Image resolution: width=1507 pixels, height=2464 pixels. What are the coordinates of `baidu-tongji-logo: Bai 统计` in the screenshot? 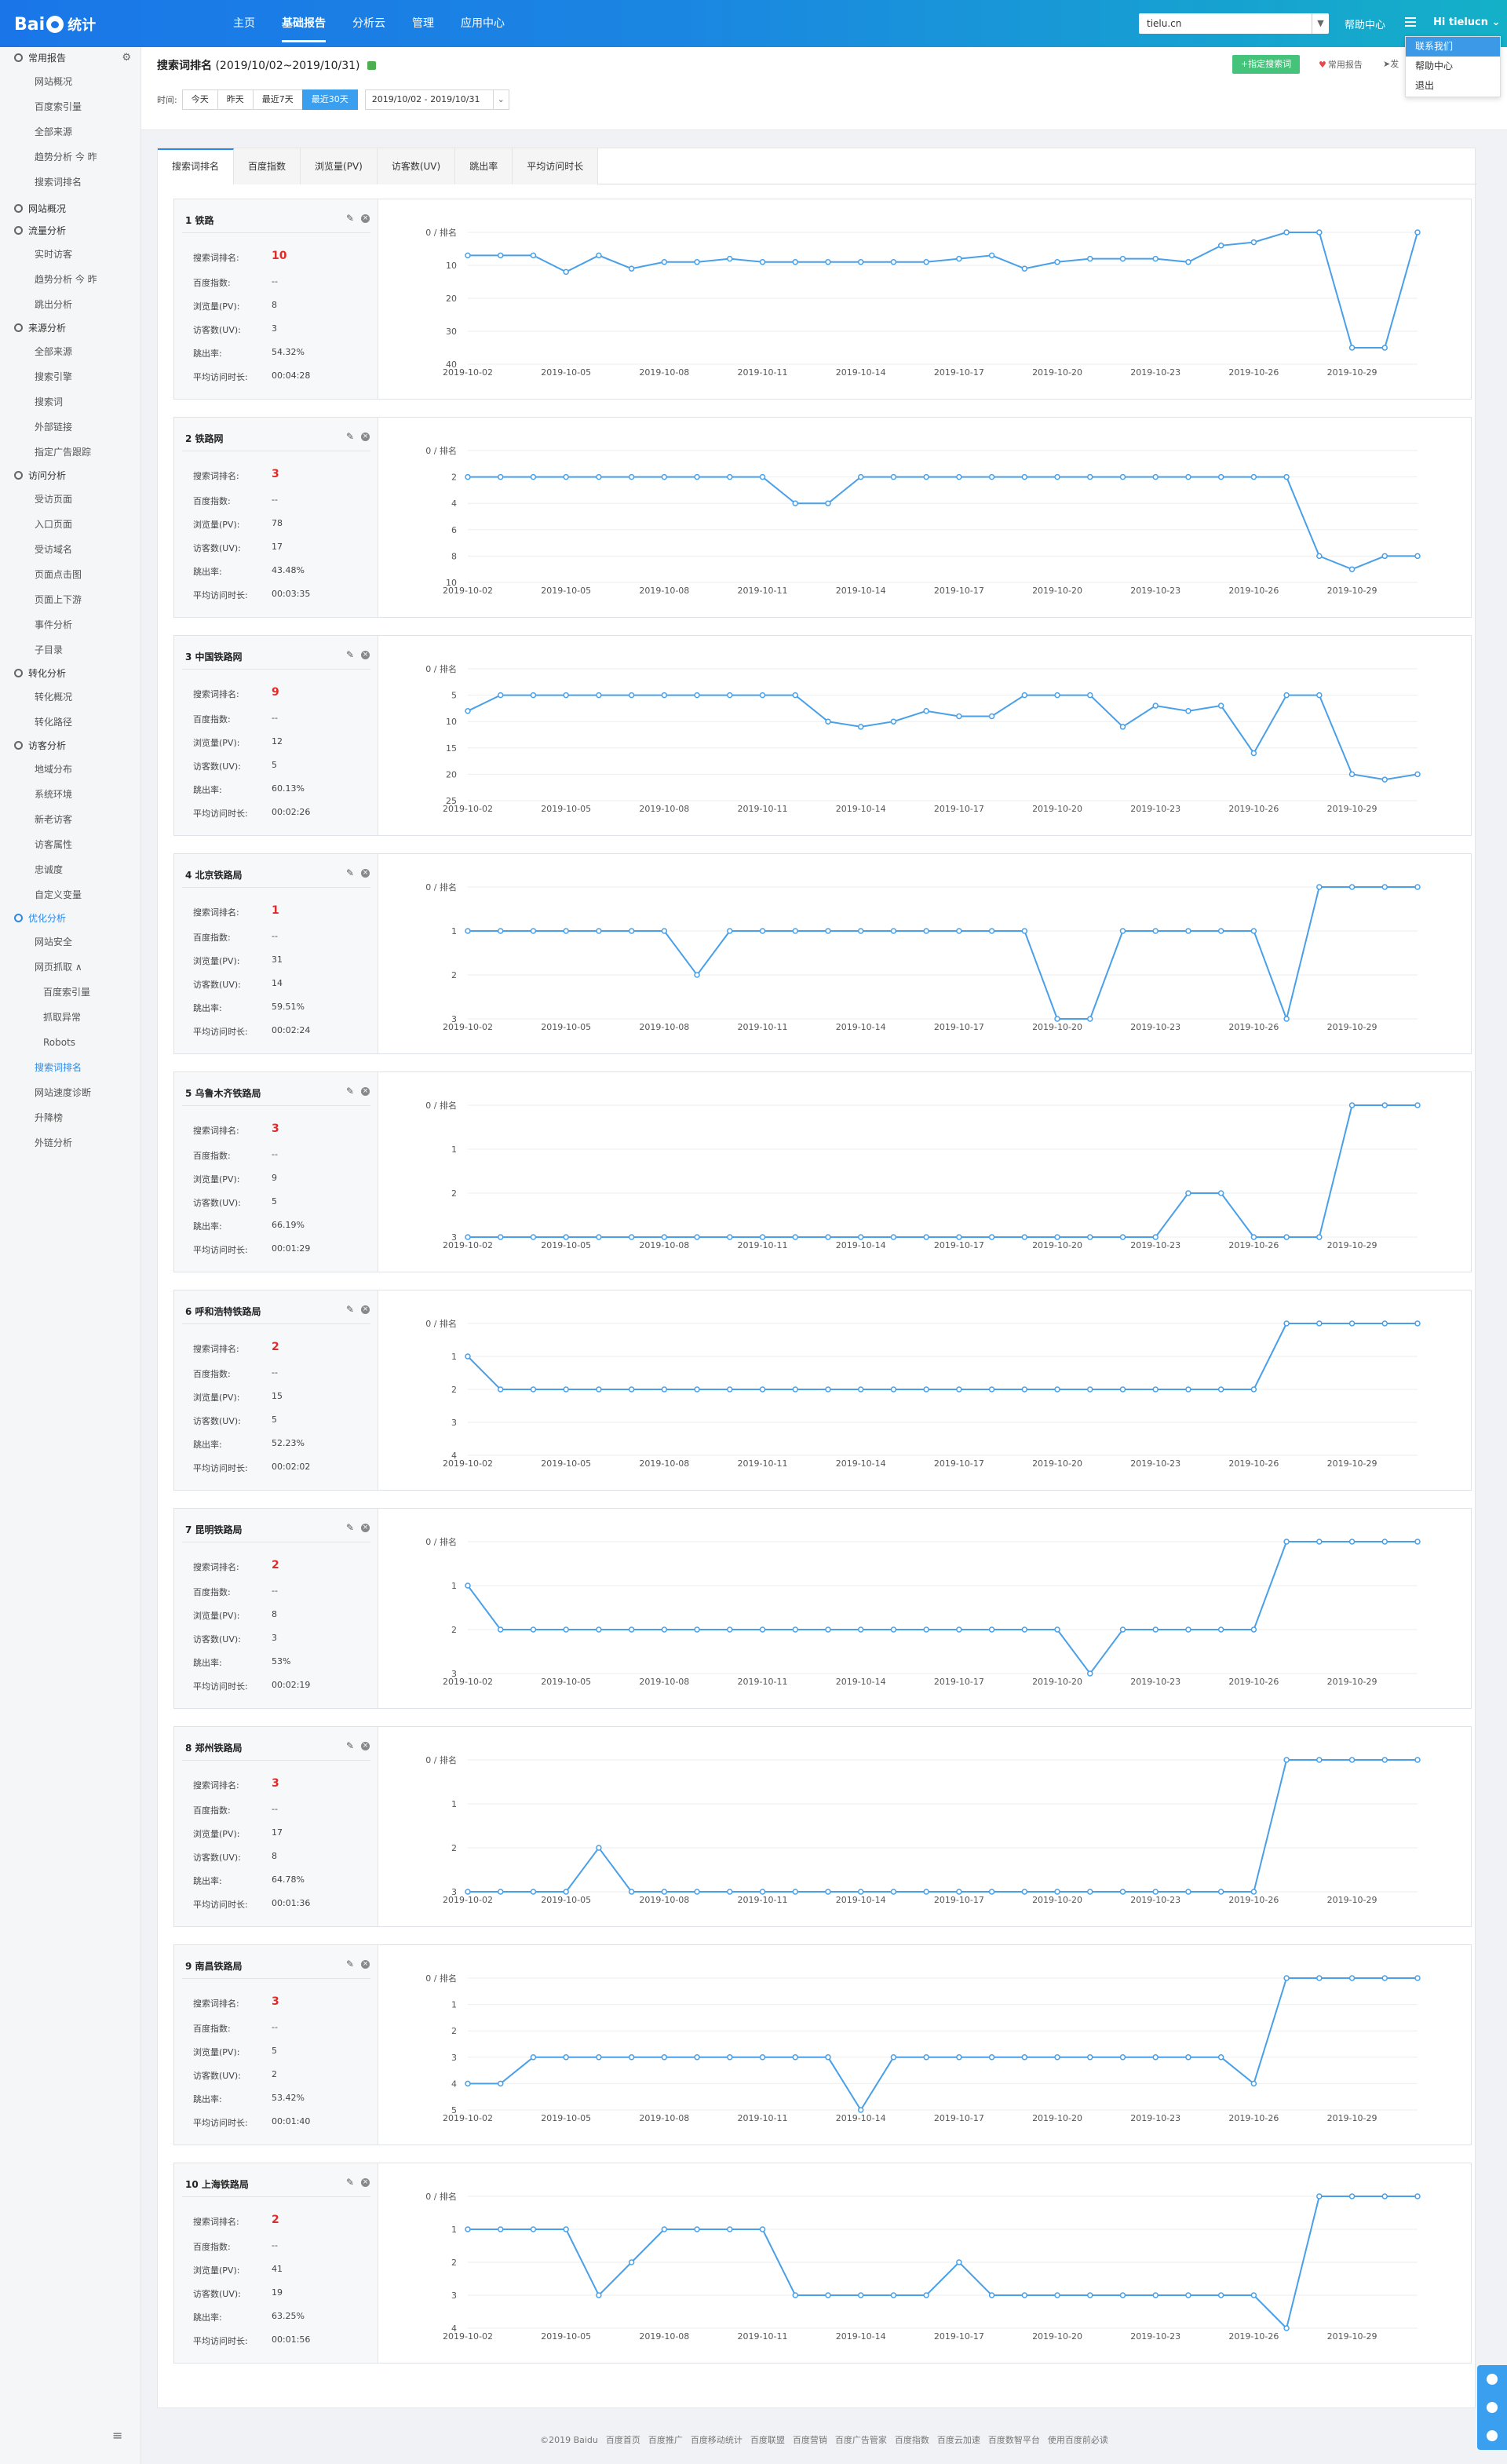 It's located at (55, 24).